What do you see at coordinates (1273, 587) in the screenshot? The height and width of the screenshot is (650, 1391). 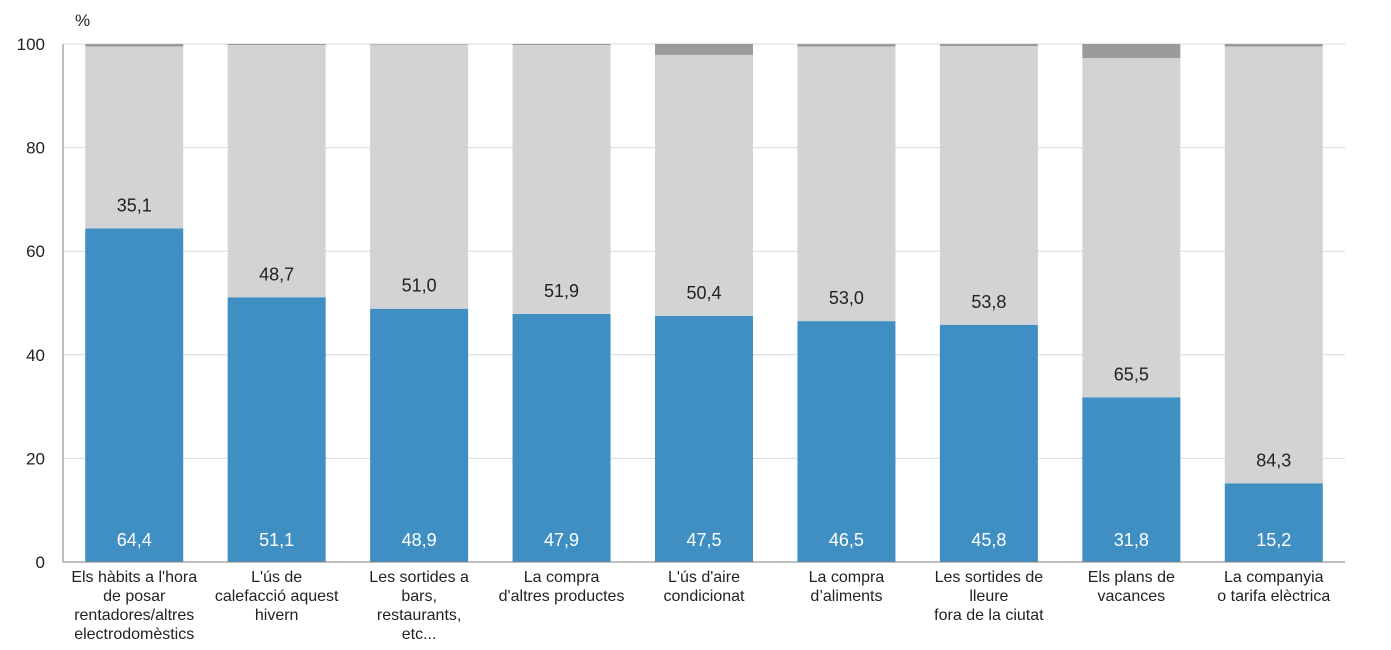 I see `category-label-9: La companyia o tarifa elèctrica` at bounding box center [1273, 587].